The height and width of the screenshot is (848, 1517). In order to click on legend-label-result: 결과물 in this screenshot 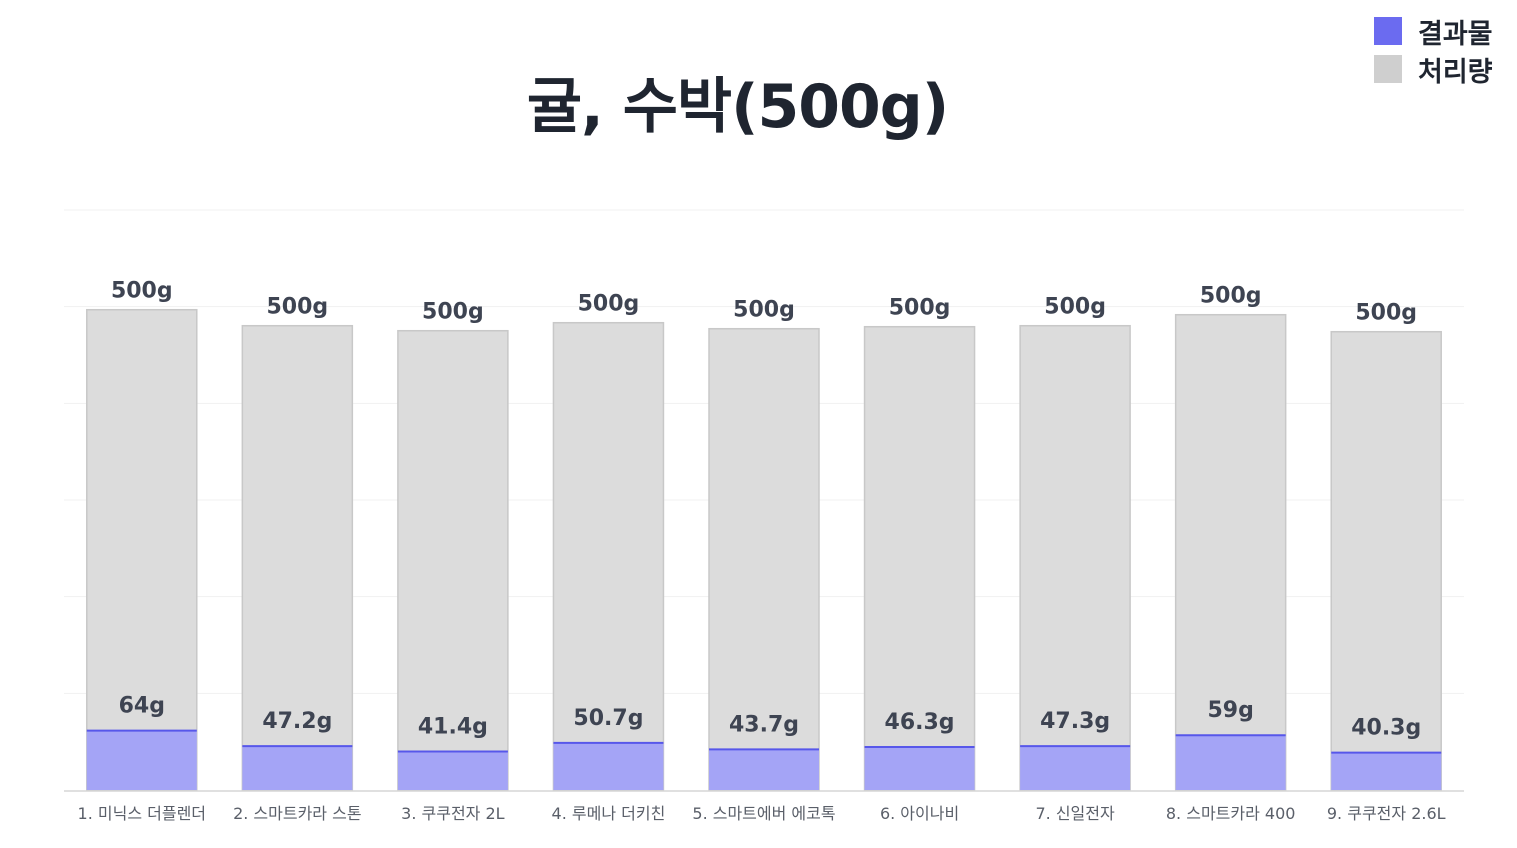, I will do `click(1455, 34)`.